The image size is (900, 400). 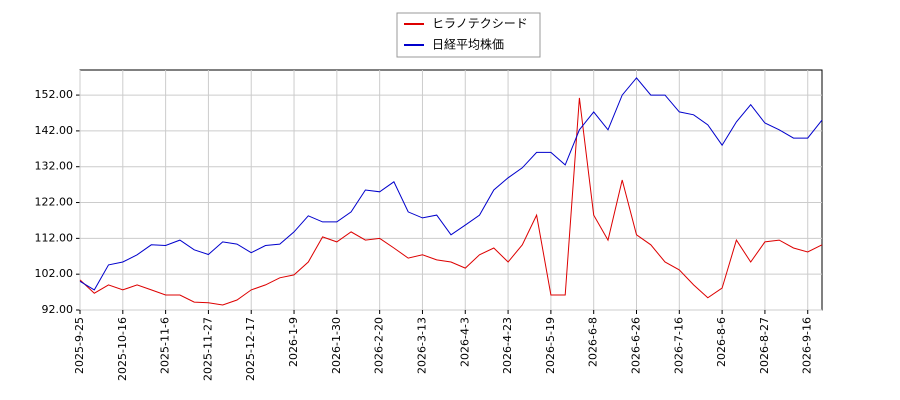 I want to click on x-tick-label: 2025-10-16, so click(x=122, y=349).